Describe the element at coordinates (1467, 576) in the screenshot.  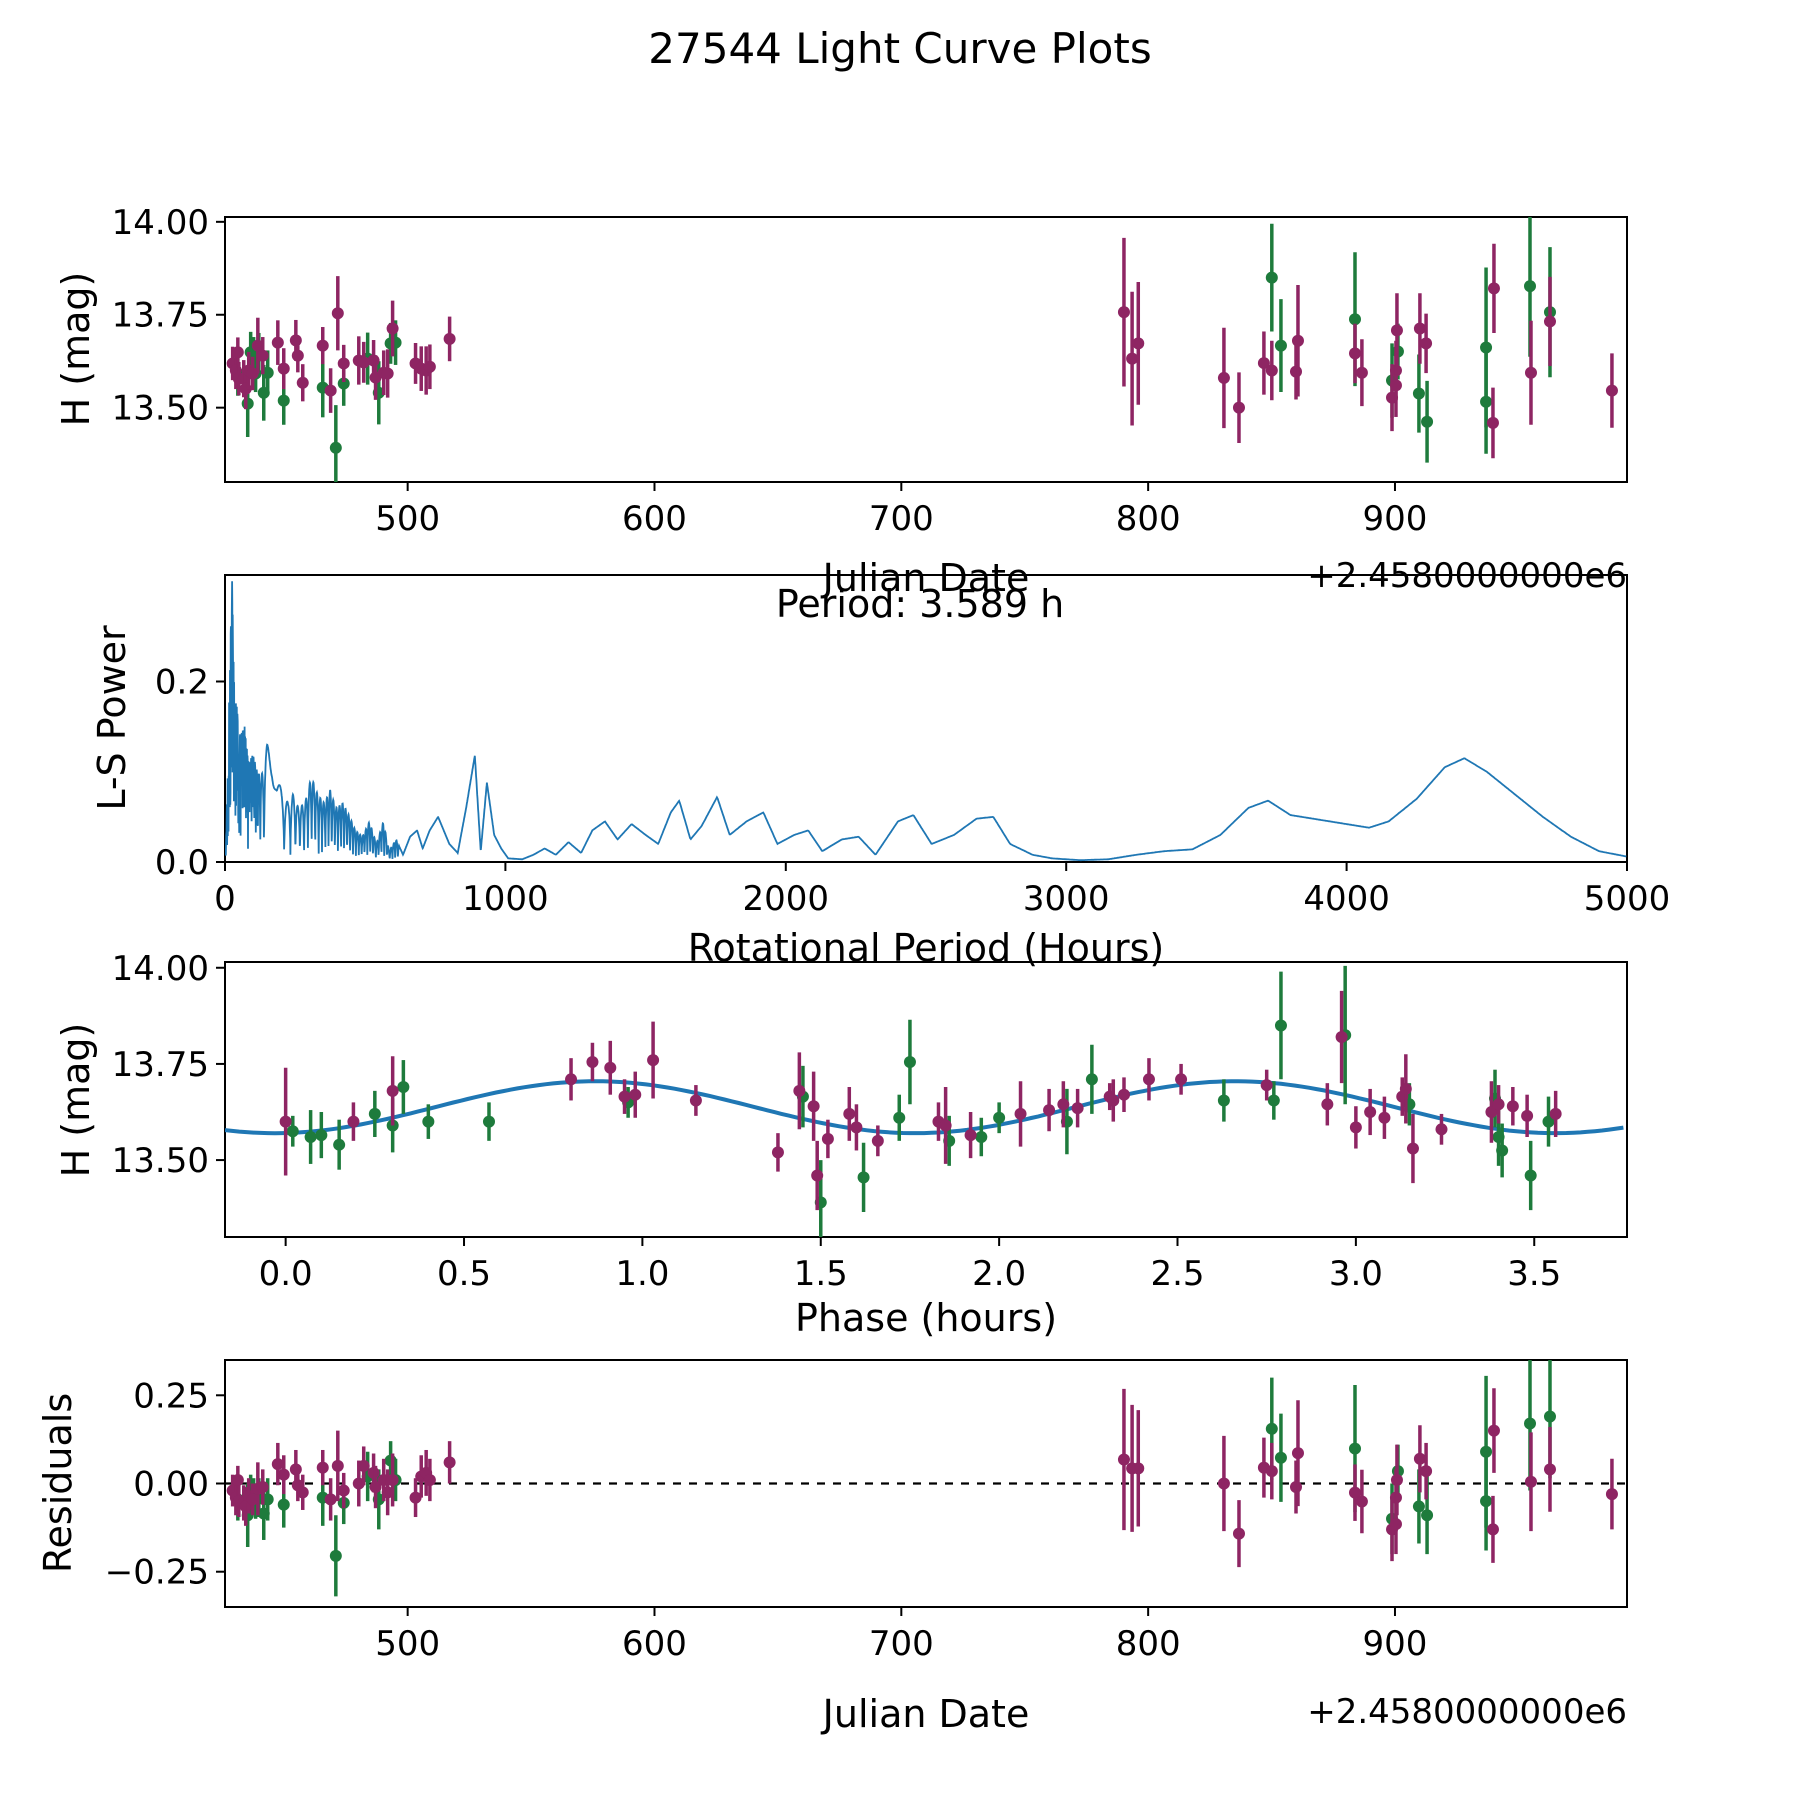
I see `lightcurve-axis-offset: +2.4580000000e6` at that location.